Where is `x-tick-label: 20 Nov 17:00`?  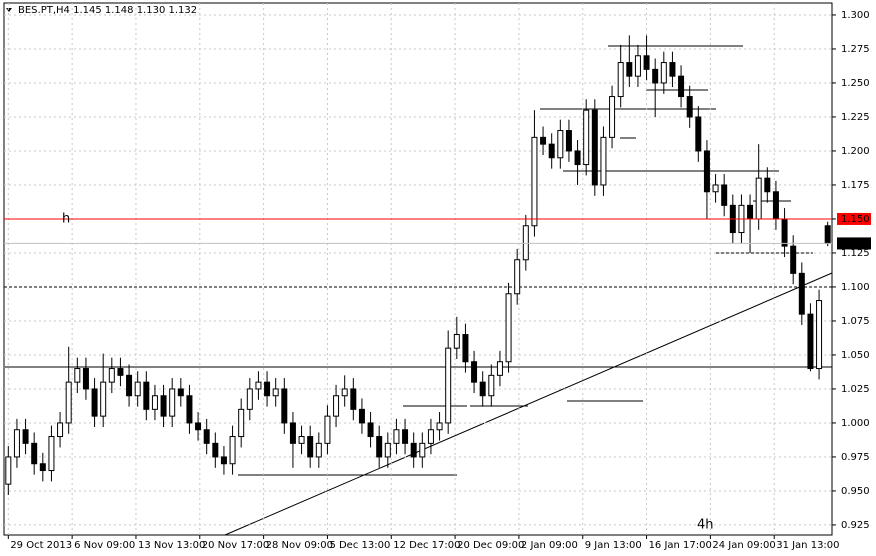 x-tick-label: 20 Nov 17:00 is located at coordinates (235, 545).